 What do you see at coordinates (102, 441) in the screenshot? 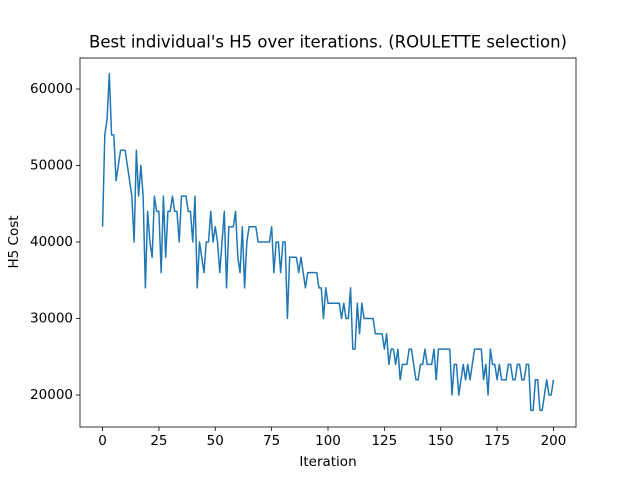
I see `x-tick-label: 0` at bounding box center [102, 441].